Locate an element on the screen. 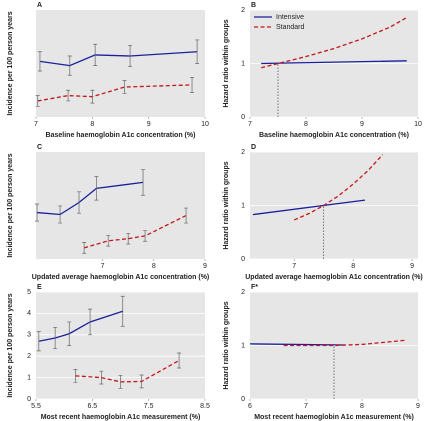 This screenshot has height=421, width=424. x-tick-label: 5.5 is located at coordinates (36, 406).